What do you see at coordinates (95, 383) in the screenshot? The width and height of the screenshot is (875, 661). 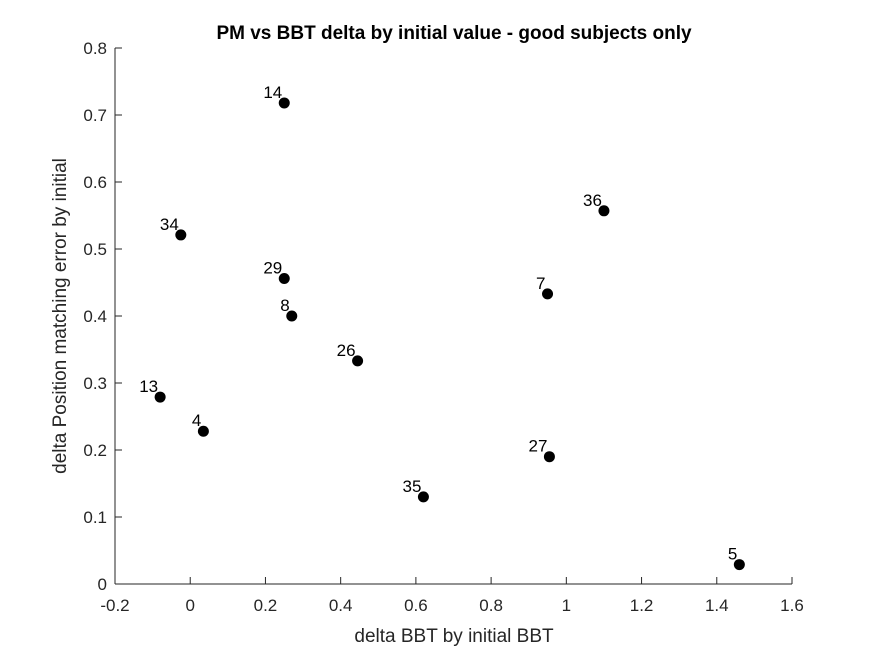 I see `y-tick-label: 0.3` at bounding box center [95, 383].